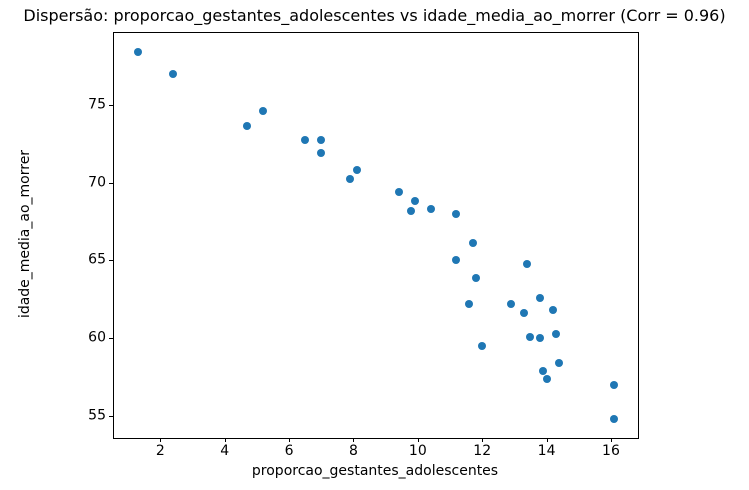  I want to click on x-tick-label: 10, so click(417, 451).